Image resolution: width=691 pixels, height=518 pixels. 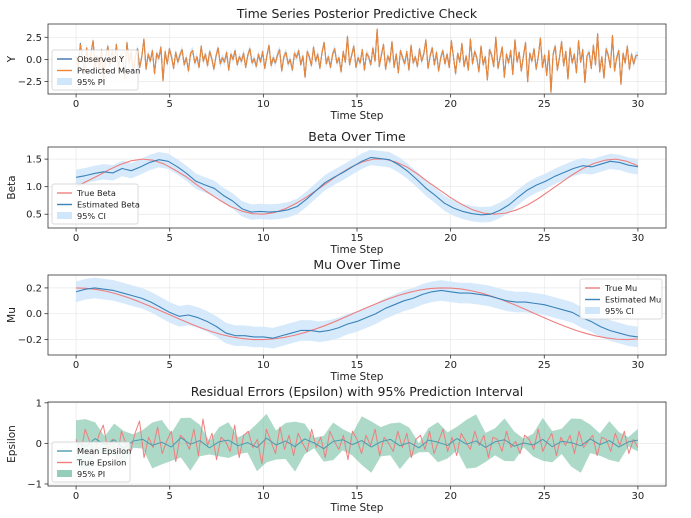 I want to click on legend-entry: Estimated Mu, so click(x=633, y=300).